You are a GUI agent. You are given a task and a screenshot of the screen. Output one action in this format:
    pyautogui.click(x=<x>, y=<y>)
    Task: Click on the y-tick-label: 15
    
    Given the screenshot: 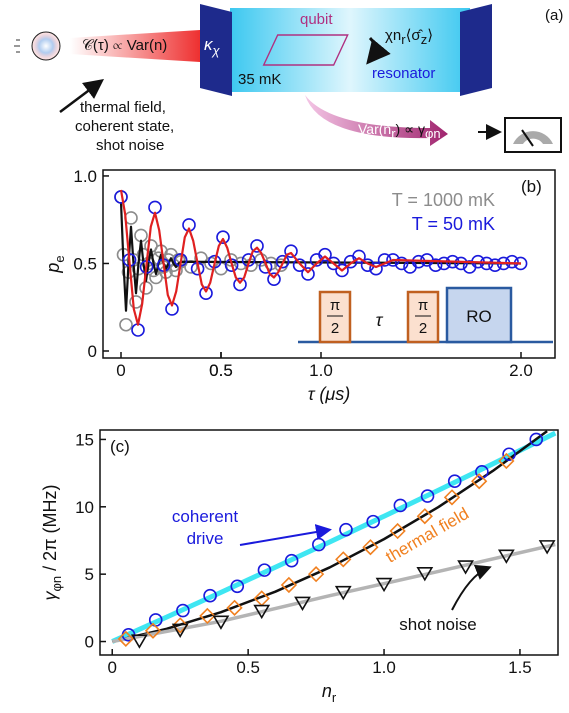 What is the action you would take?
    pyautogui.click(x=84, y=439)
    